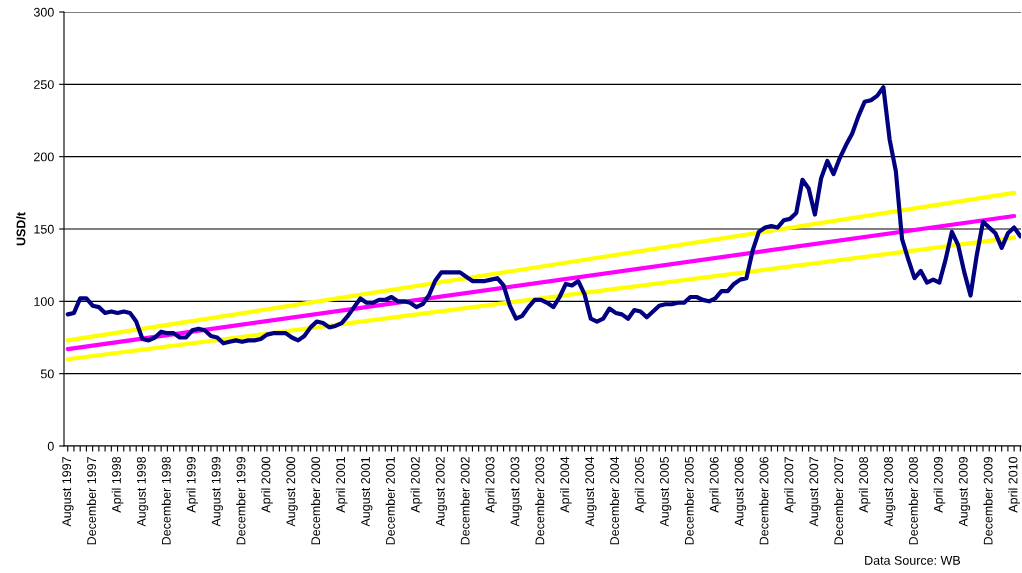 This screenshot has width=1022, height=573. What do you see at coordinates (44, 301) in the screenshot?
I see `y-tick-label: 100` at bounding box center [44, 301].